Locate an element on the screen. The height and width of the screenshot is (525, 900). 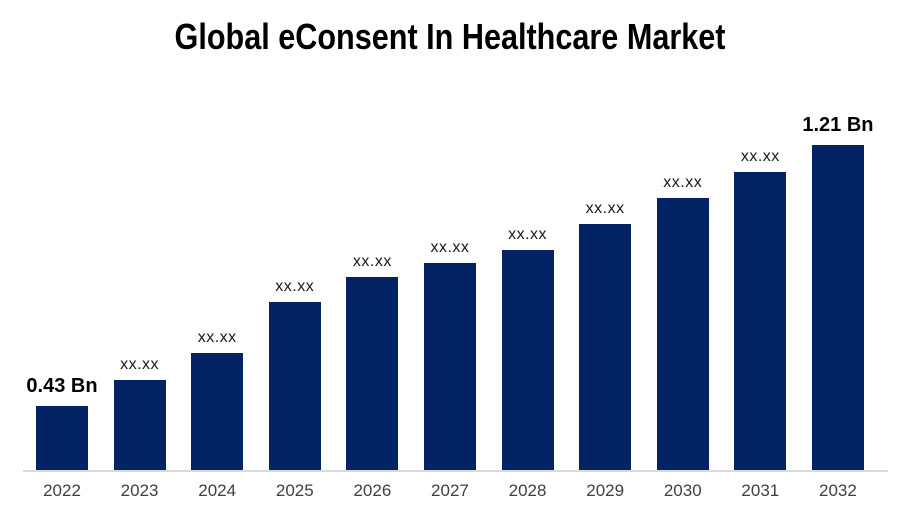
bar-column-2030: xx.xx is located at coordinates (682, 322).